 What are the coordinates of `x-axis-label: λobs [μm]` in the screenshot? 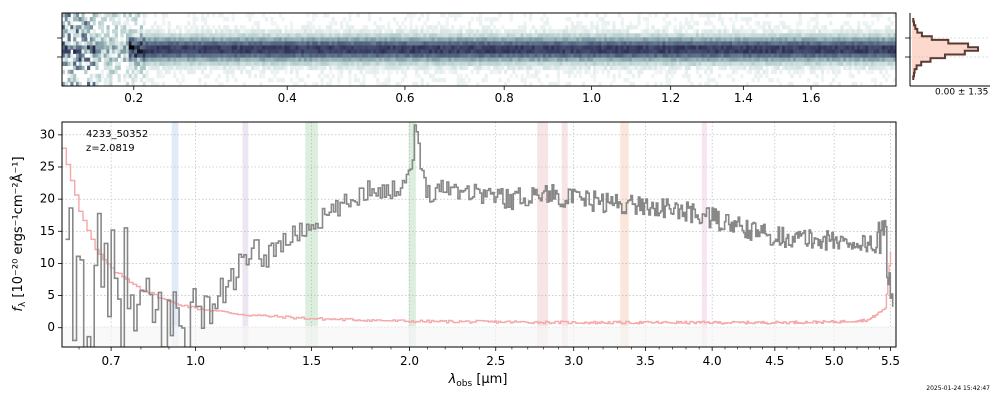 It's located at (478, 380).